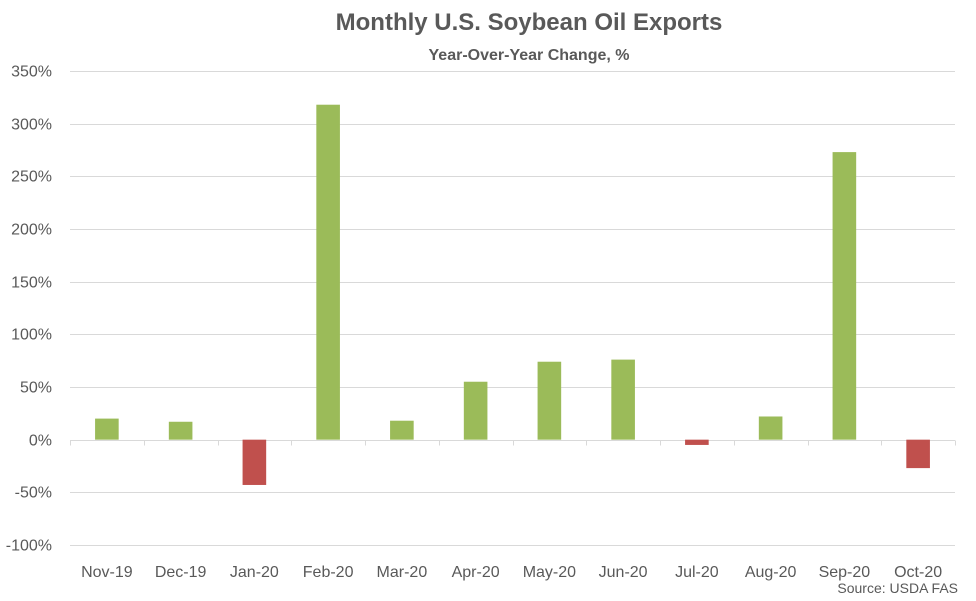 This screenshot has width=976, height=601. What do you see at coordinates (623, 572) in the screenshot?
I see `x-tick-label: Jun-20` at bounding box center [623, 572].